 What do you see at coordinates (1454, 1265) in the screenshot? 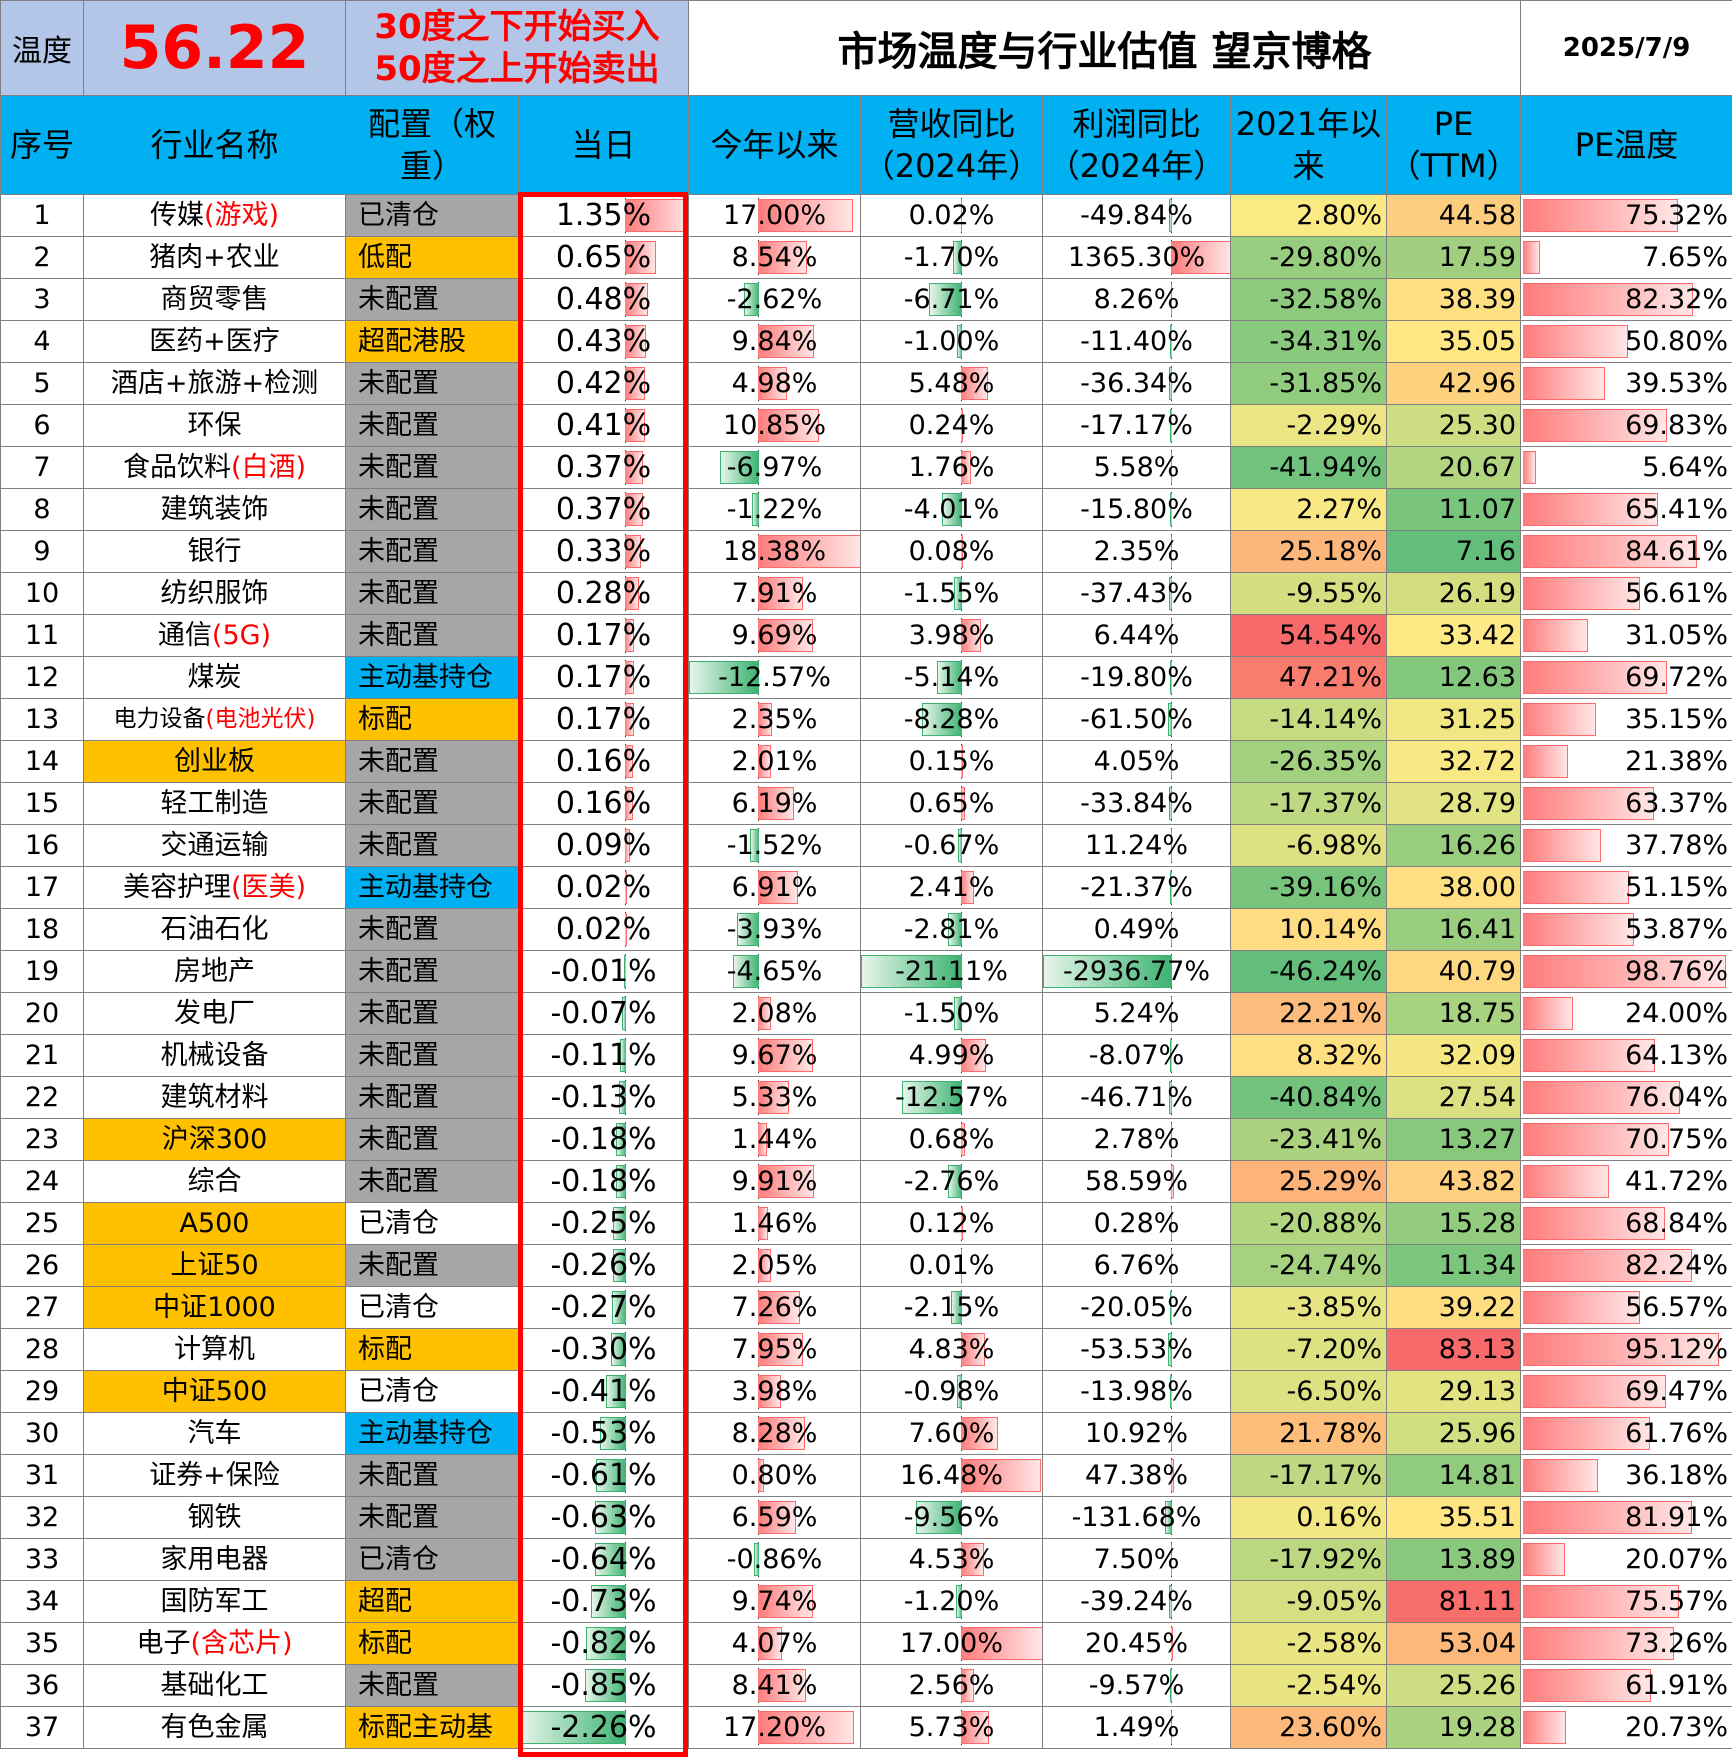
I see `pe-ttm-cell: 11.34` at bounding box center [1454, 1265].